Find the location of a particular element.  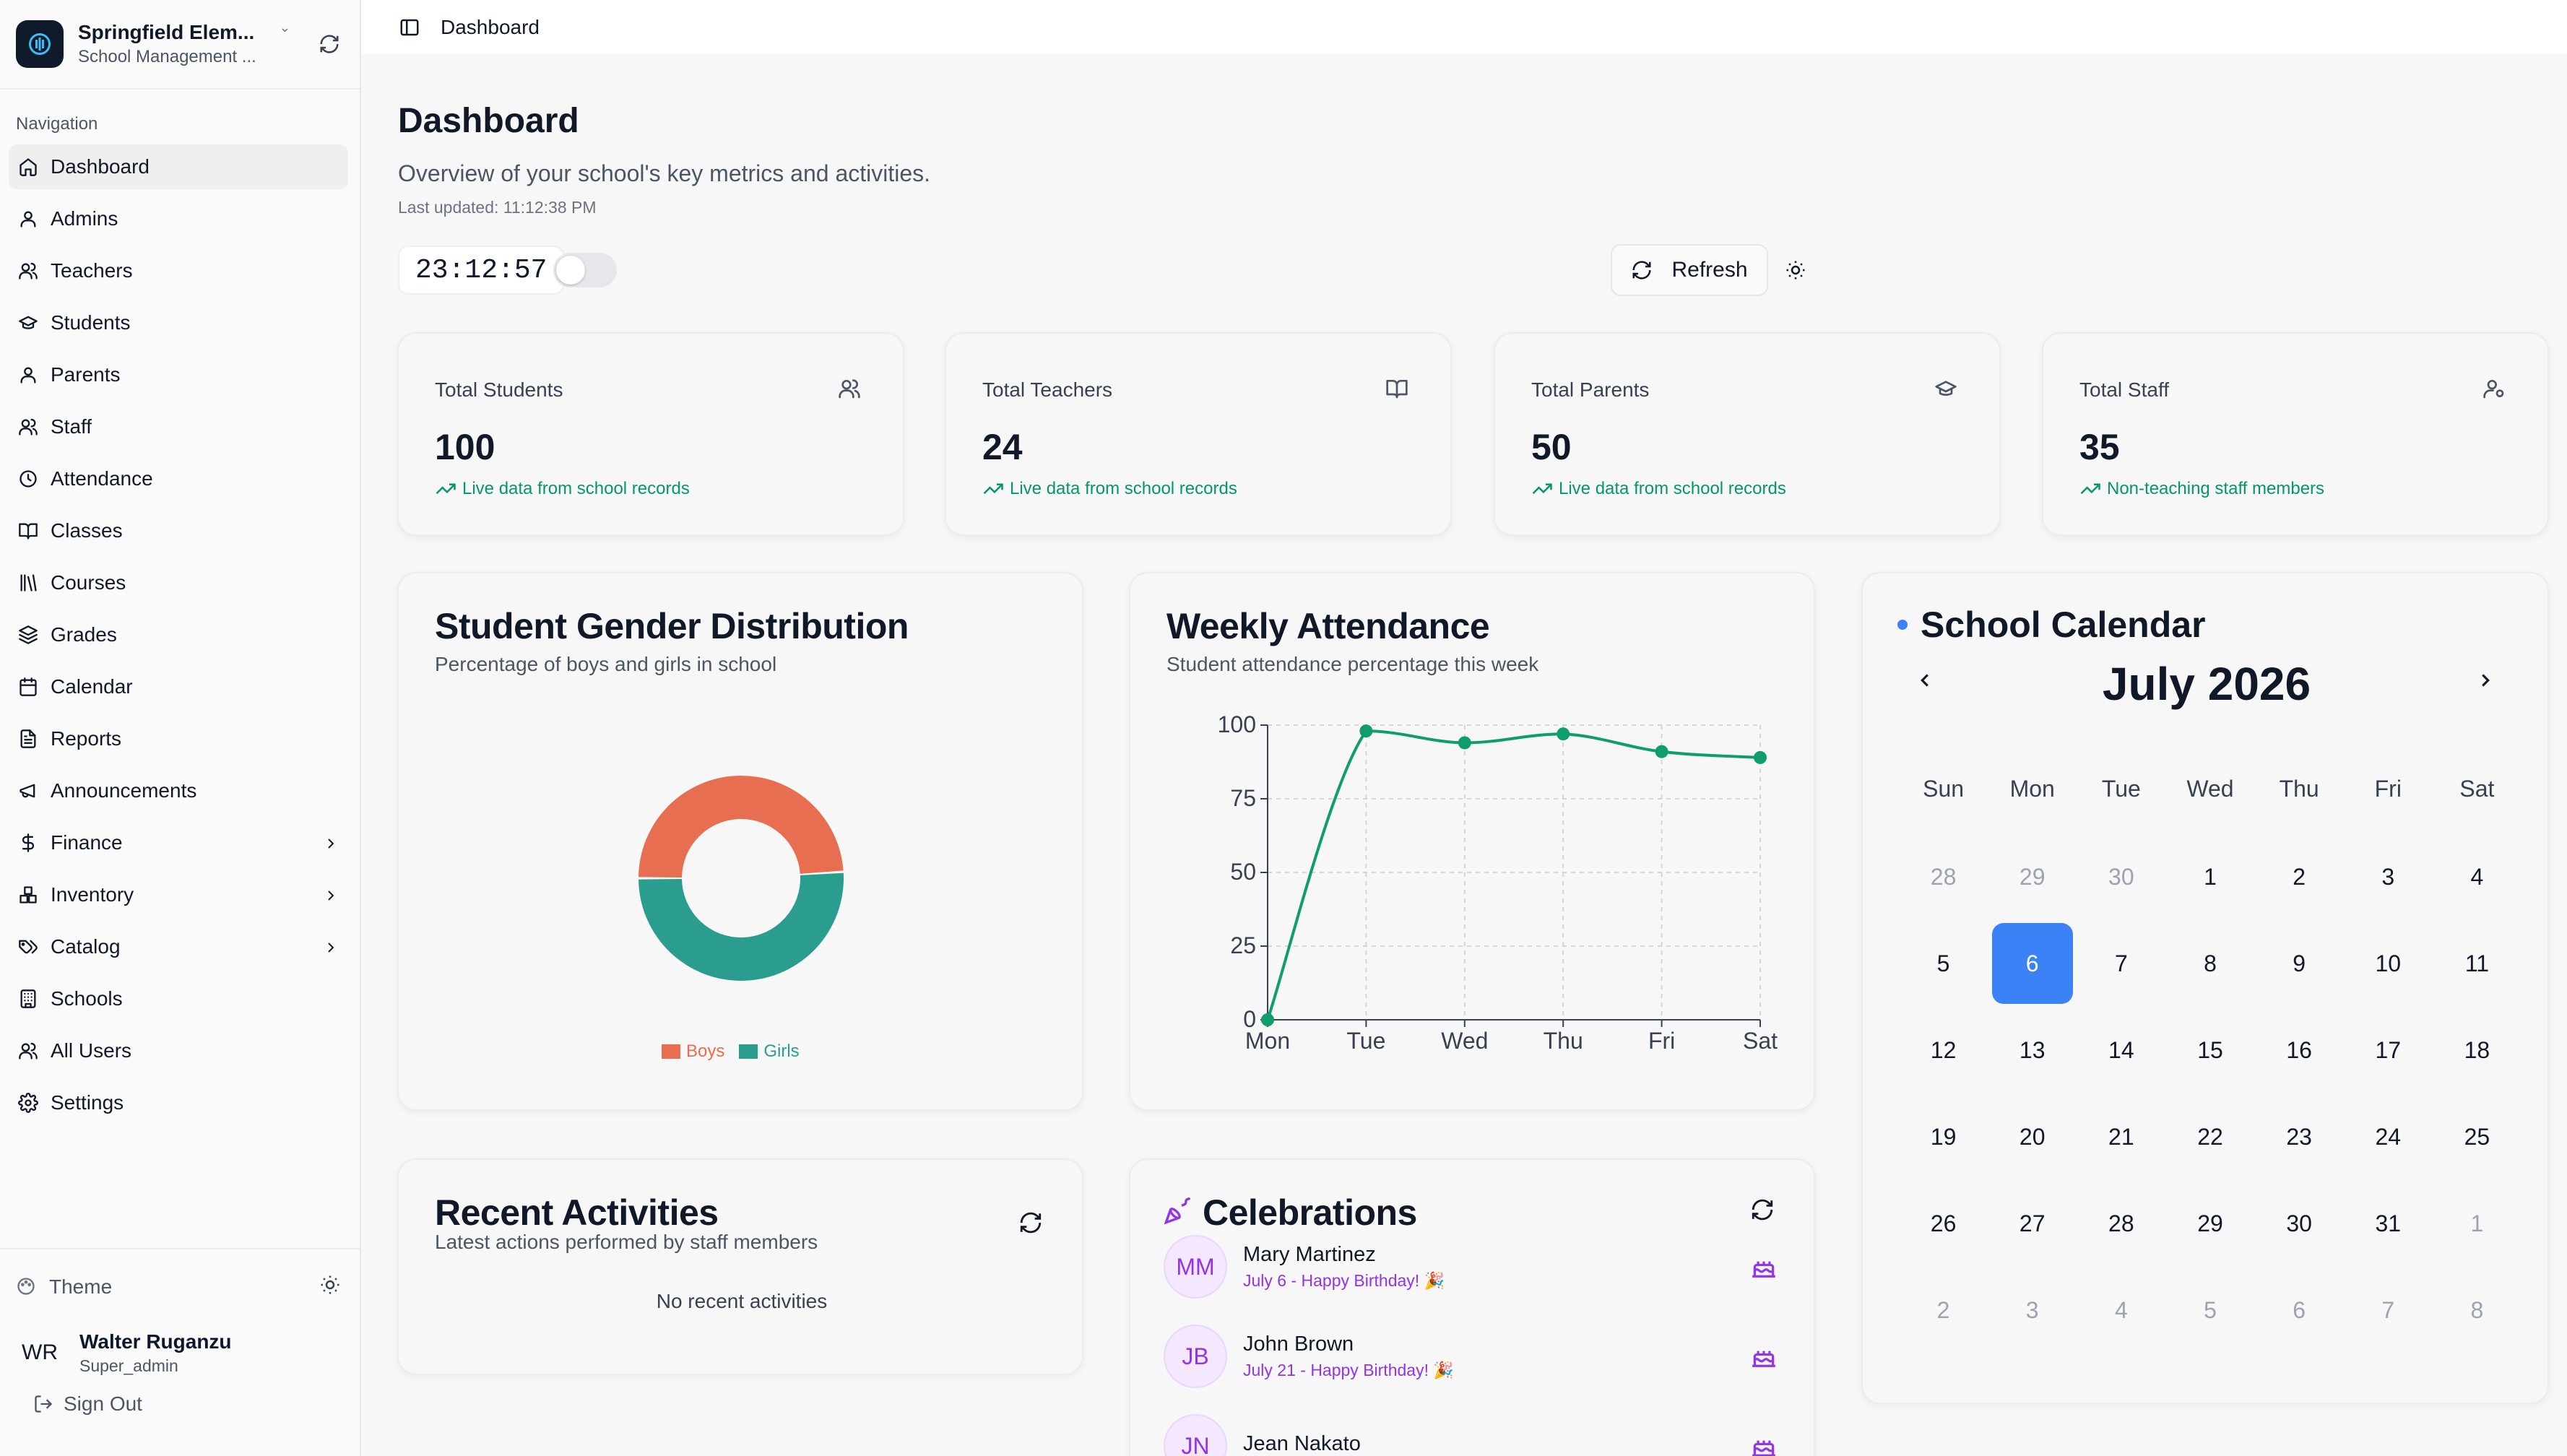

sidebar-item-courses: Courses is located at coordinates (178, 582).